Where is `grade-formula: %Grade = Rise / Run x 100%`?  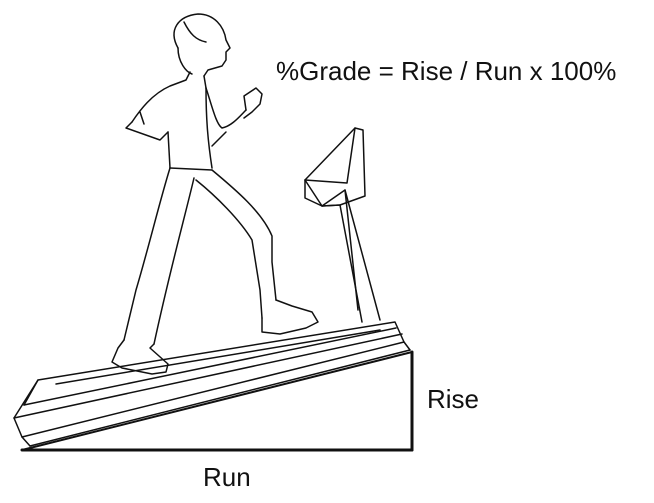 grade-formula: %Grade = Rise / Run x 100% is located at coordinates (446, 71).